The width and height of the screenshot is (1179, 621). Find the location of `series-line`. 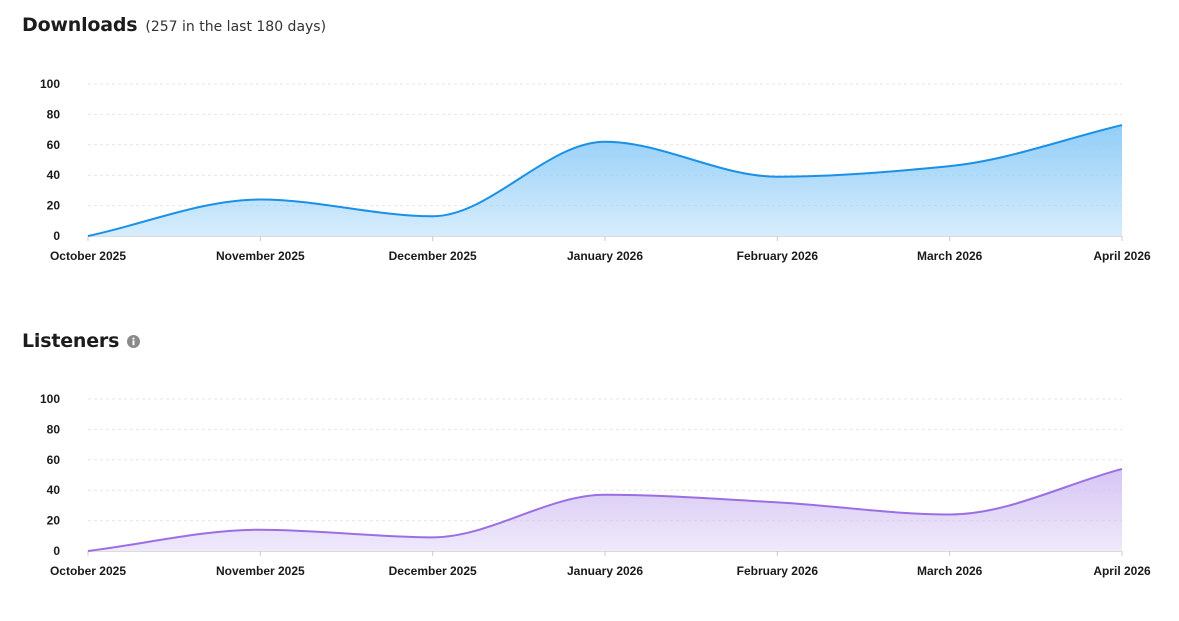

series-line is located at coordinates (605, 509).